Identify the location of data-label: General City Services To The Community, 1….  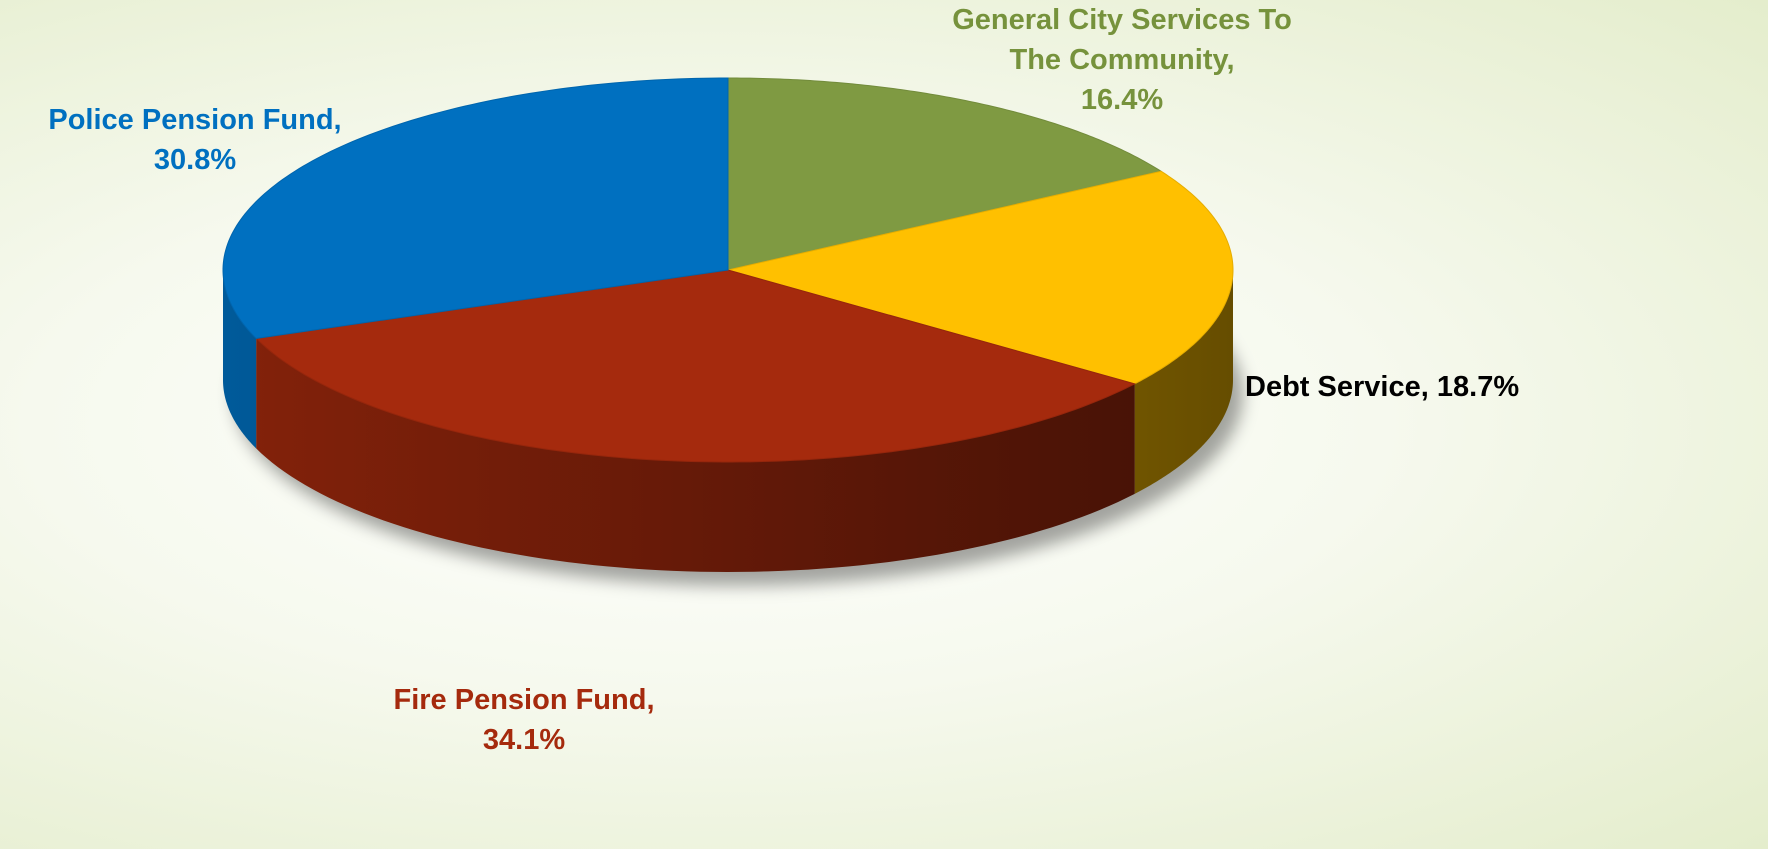
(1122, 60).